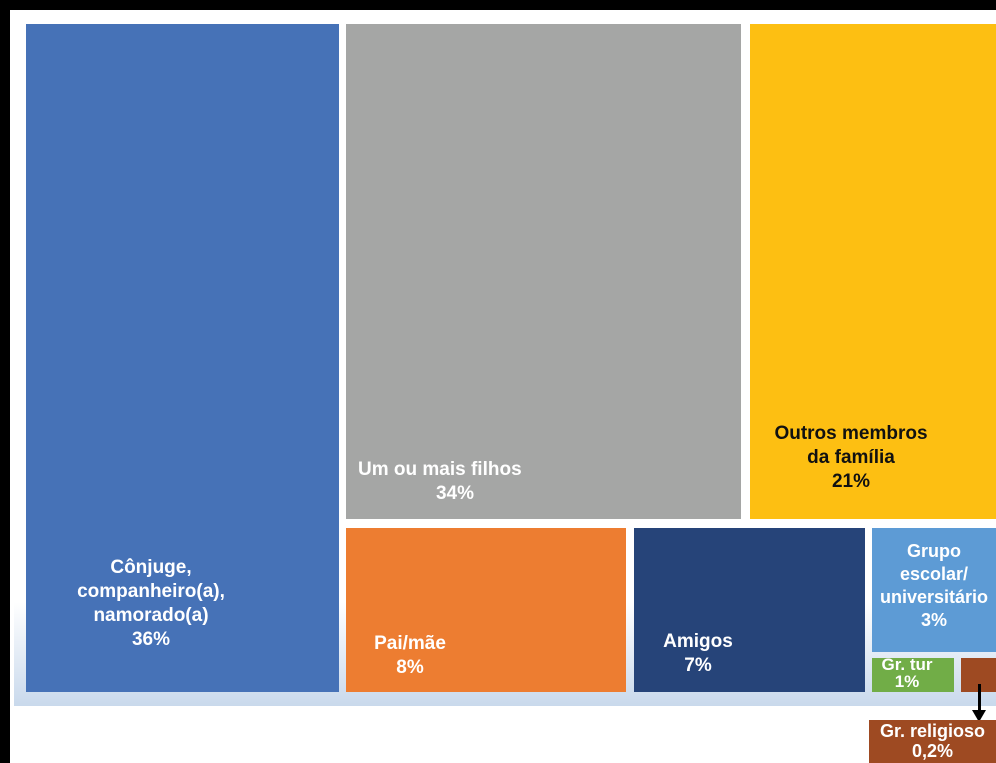  I want to click on label-outros: Outros membros da família 21%, so click(851, 458).